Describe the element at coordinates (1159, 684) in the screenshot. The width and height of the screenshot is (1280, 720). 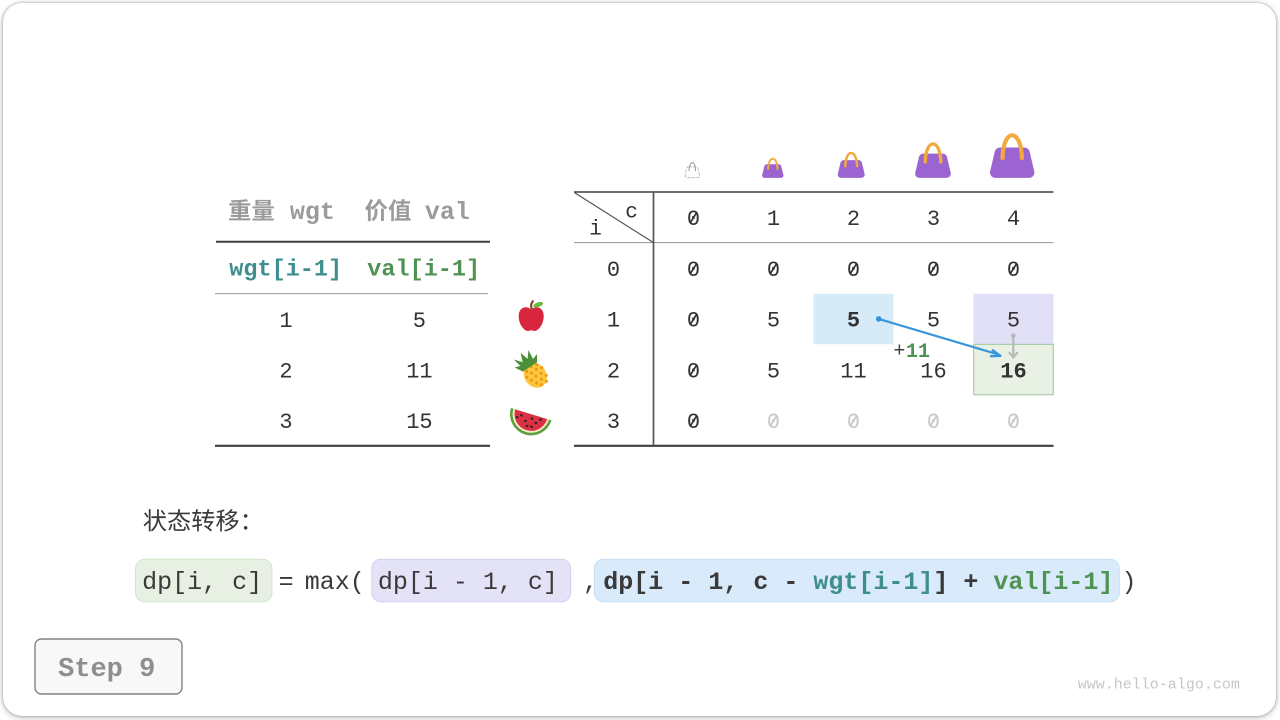
I see `svg-text: www.hello-algo.com` at that location.